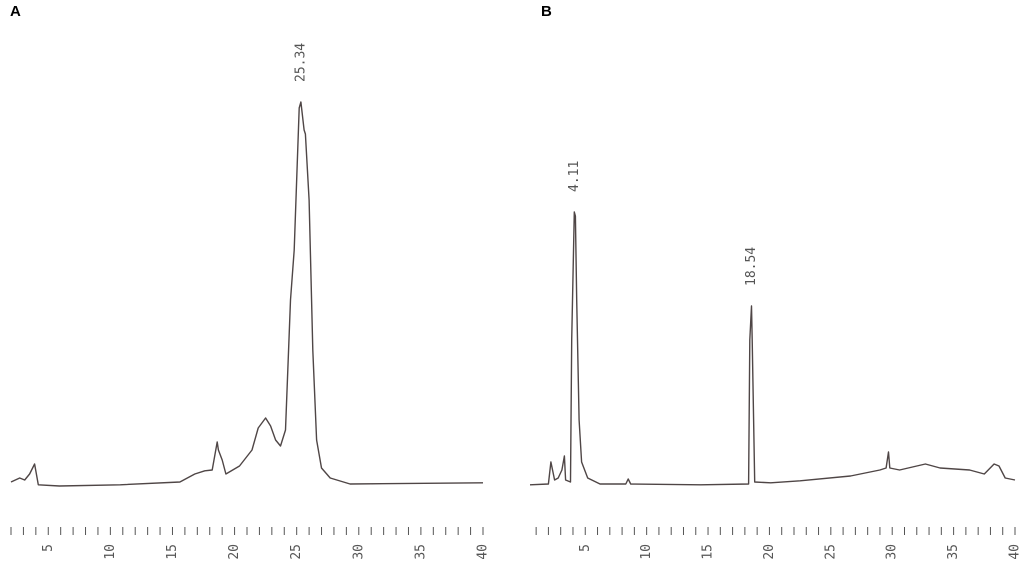 Image resolution: width=1024 pixels, height=580 pixels. What do you see at coordinates (300, 62) in the screenshot?
I see `peak-label: 25.34` at bounding box center [300, 62].